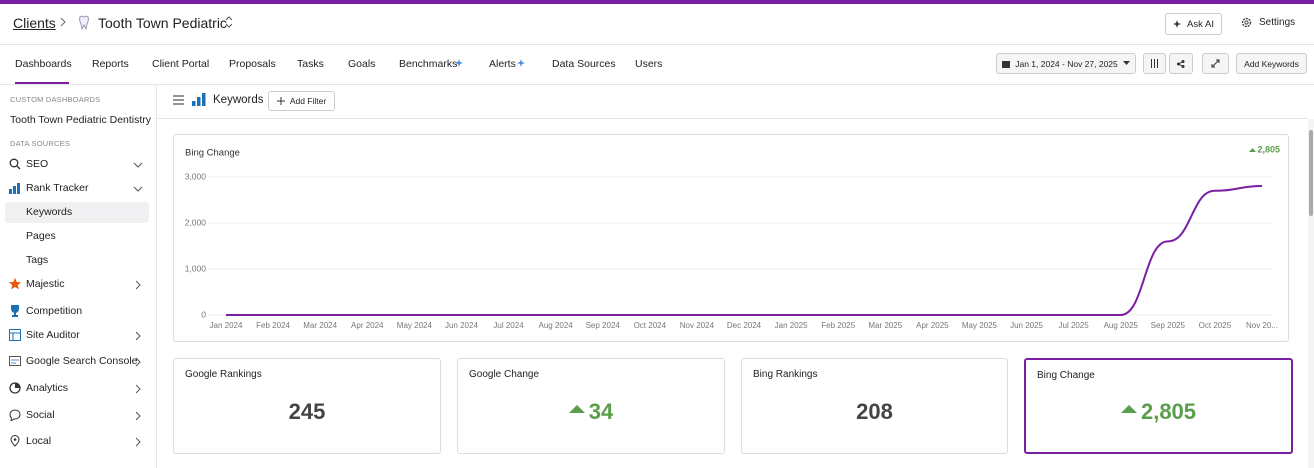 This screenshot has width=1314, height=468. Describe the element at coordinates (196, 268) in the screenshot. I see `y-tick-label: 1,000` at that location.